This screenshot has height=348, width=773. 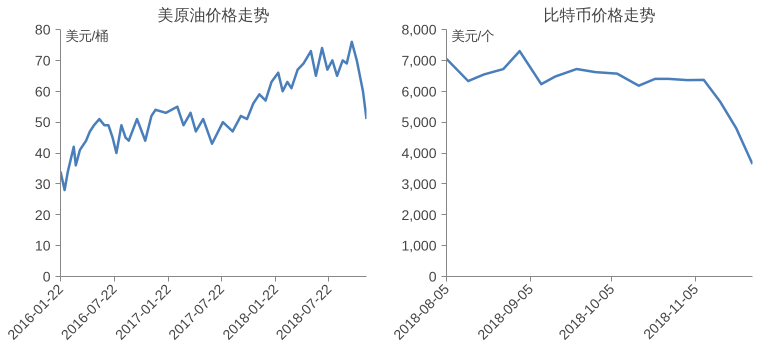 What do you see at coordinates (419, 122) in the screenshot?
I see `y-tick-label: 5,000` at bounding box center [419, 122].